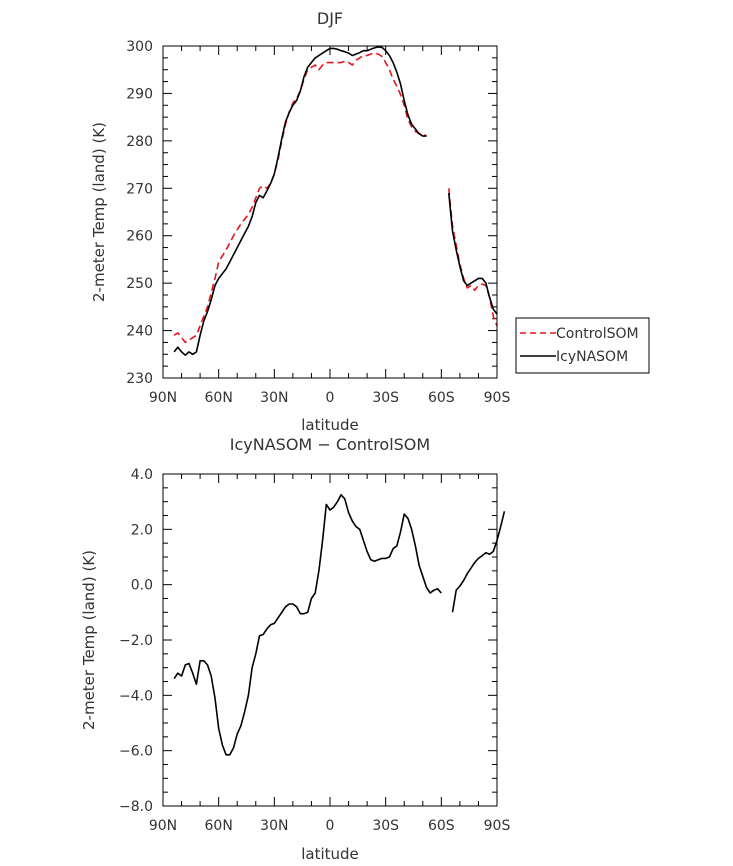 This screenshot has height=866, width=733. I want to click on y-tick-label: 260, so click(139, 237).